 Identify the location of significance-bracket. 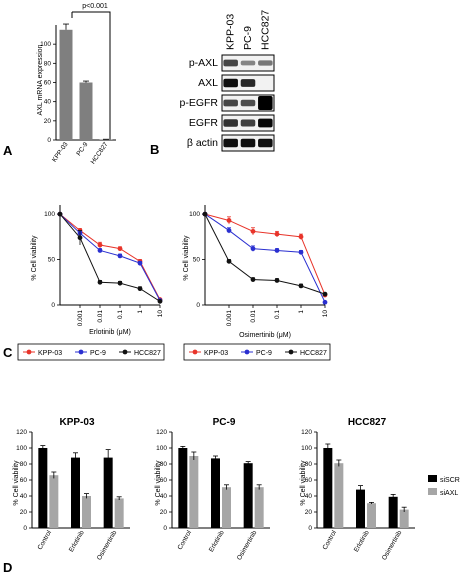
(91, 75).